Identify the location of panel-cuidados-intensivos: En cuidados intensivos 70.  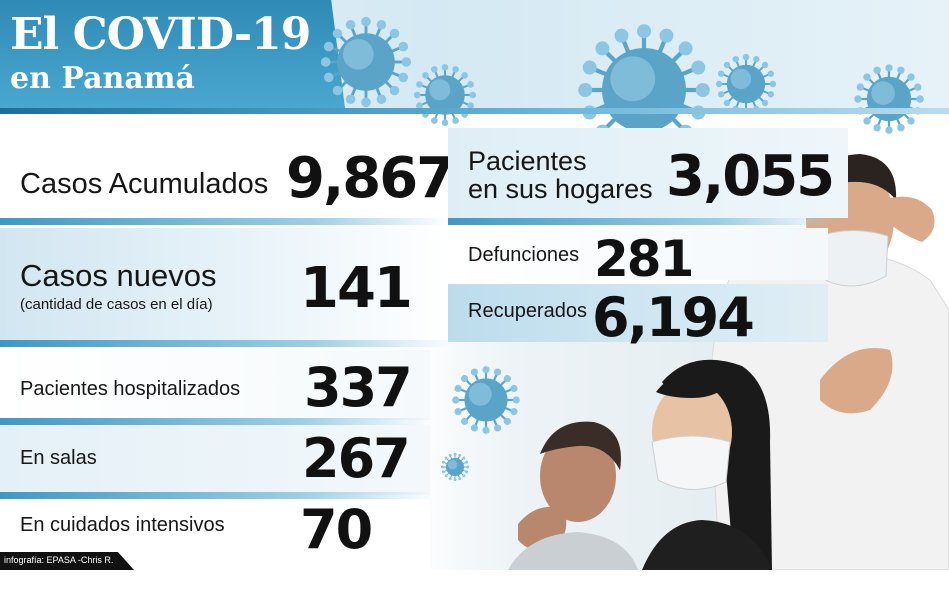
(215, 534).